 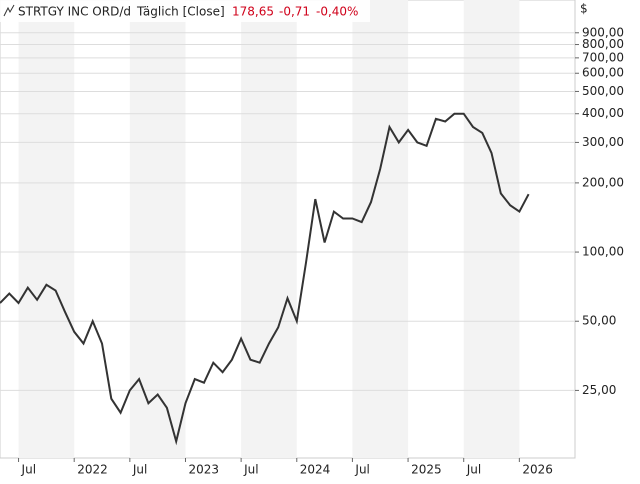 What do you see at coordinates (74, 12) in the screenshot?
I see `instrument-name: STRTGY INC ORD/d` at bounding box center [74, 12].